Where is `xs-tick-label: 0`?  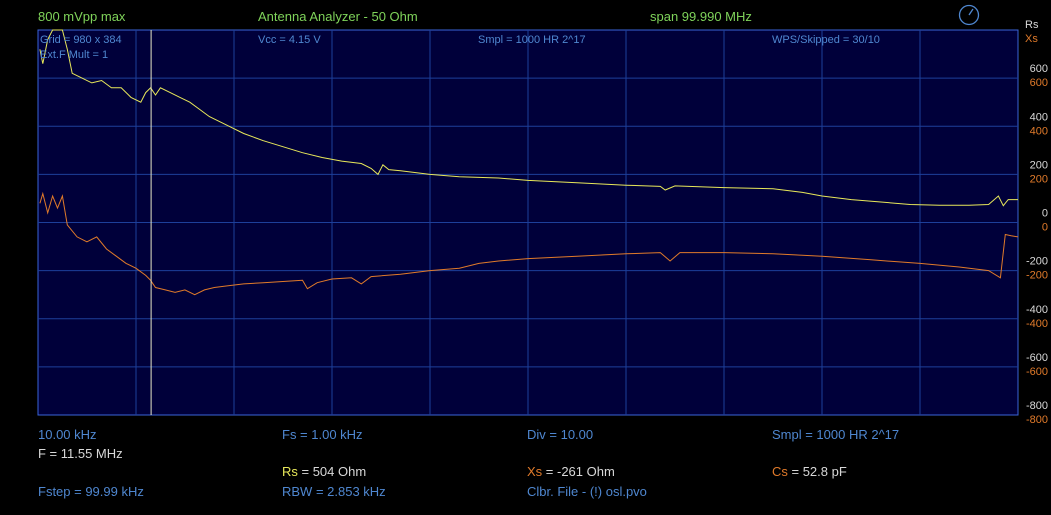
xs-tick-label: 0 is located at coordinates (1045, 228).